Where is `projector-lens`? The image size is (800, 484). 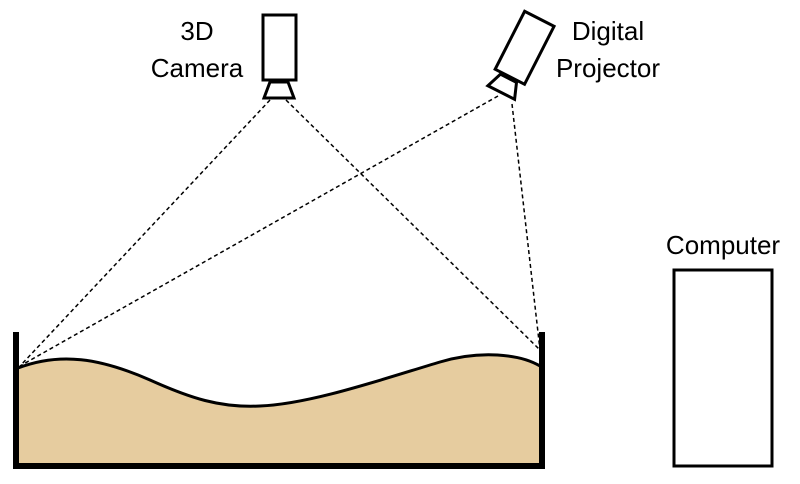 projector-lens is located at coordinates (502, 87).